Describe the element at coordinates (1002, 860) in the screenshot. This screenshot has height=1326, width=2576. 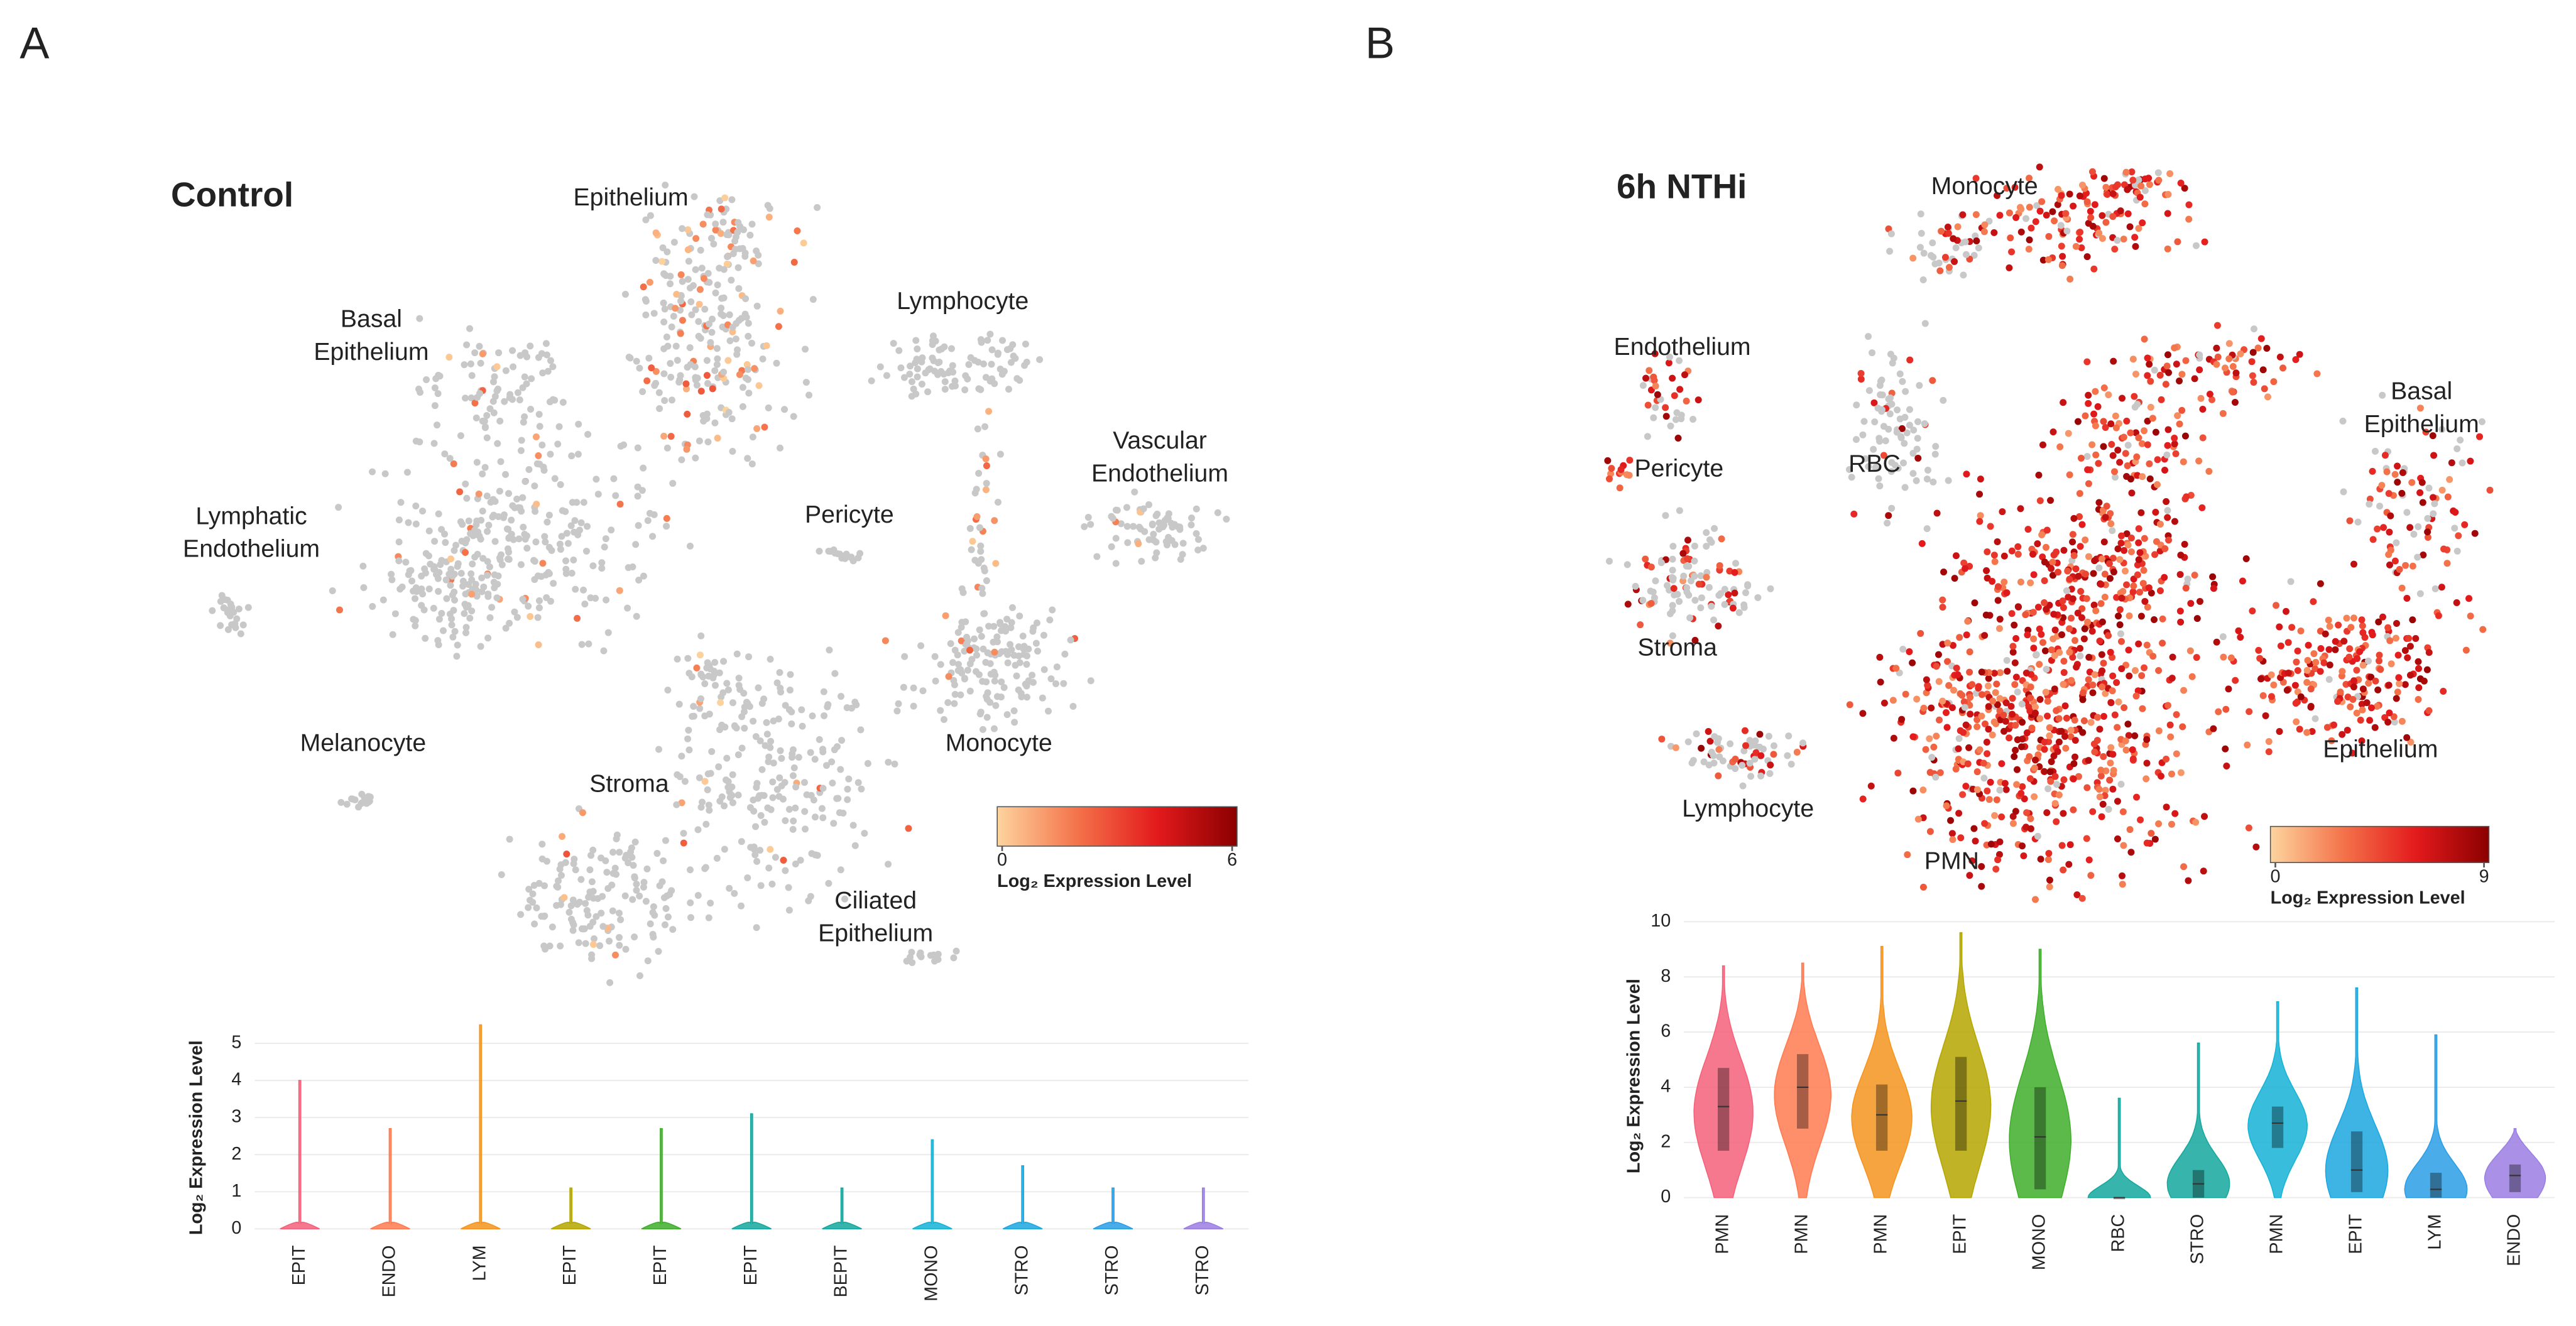
I see `colorbar-tick-label: 0` at that location.